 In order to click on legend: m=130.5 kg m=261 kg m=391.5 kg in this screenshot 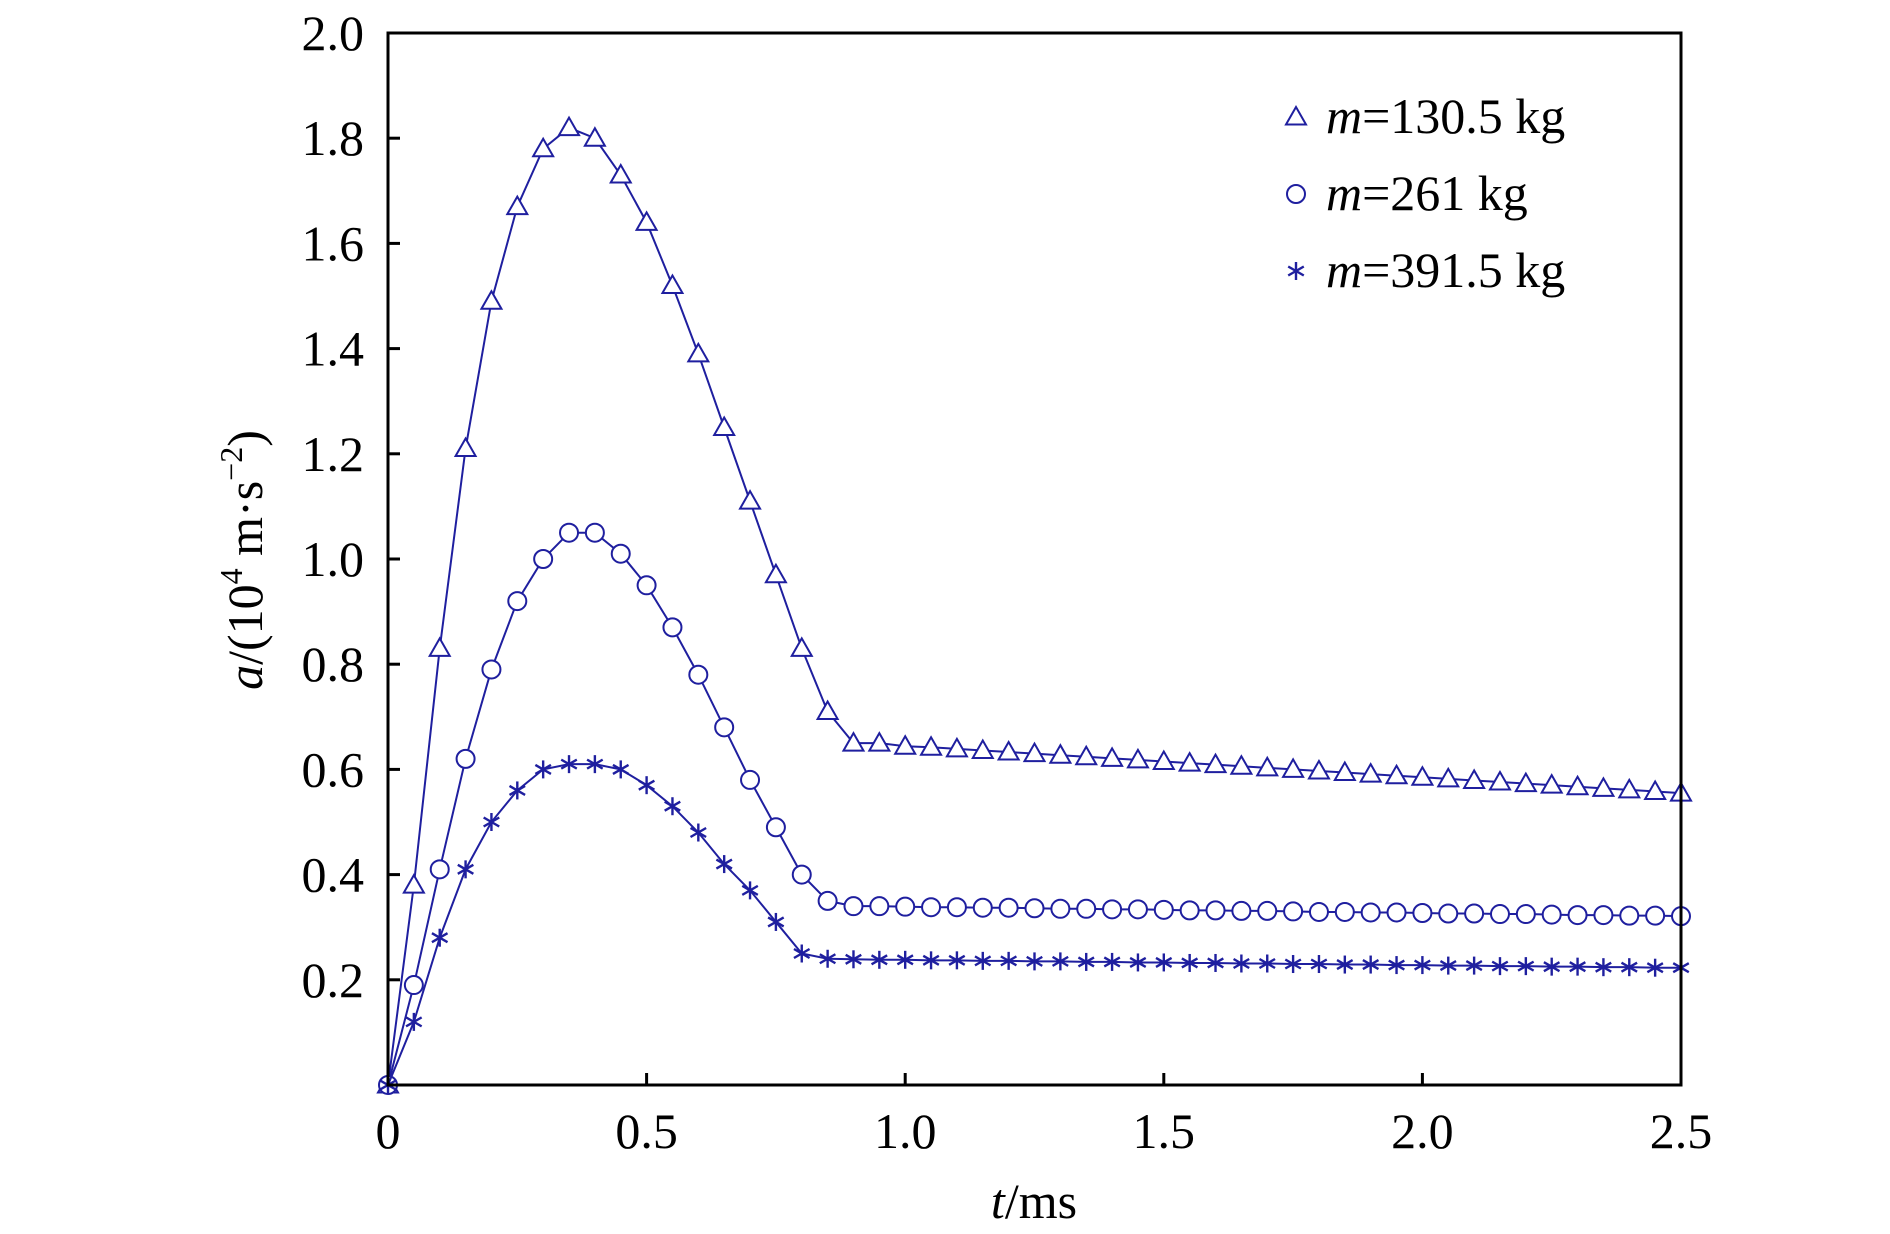, I will do `click(1424, 193)`.